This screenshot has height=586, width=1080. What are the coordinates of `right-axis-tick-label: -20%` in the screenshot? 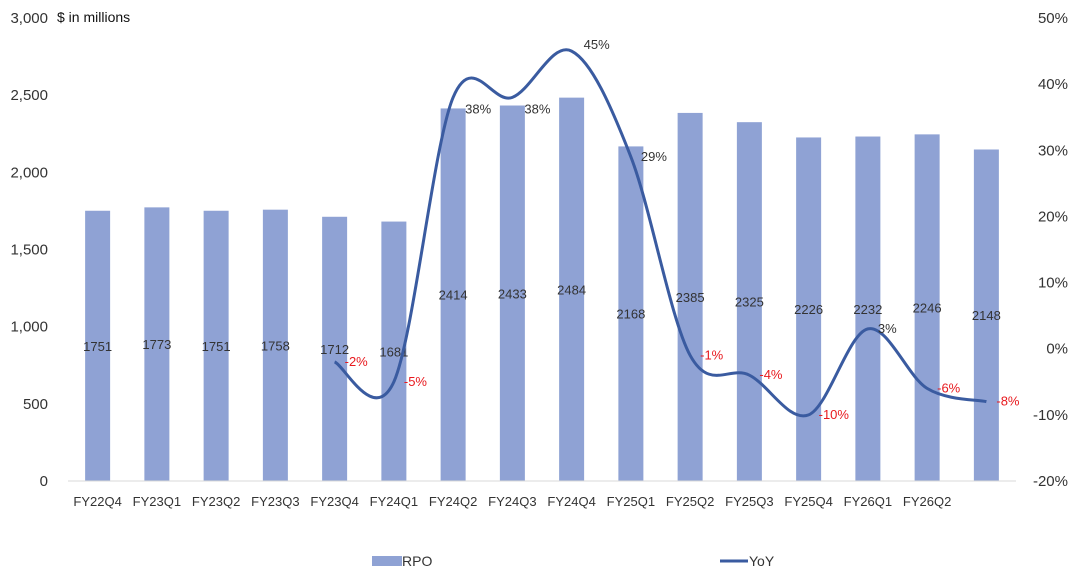 It's located at (1050, 481).